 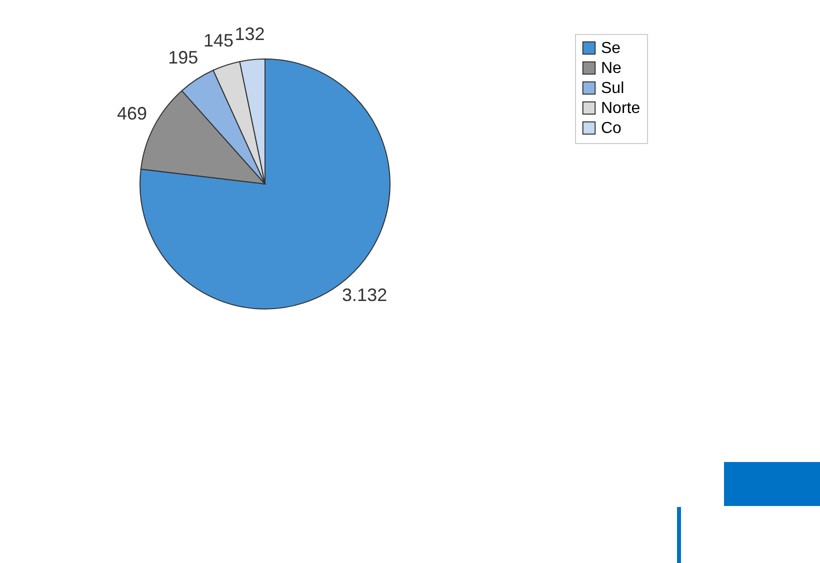 What do you see at coordinates (183, 57) in the screenshot?
I see `data-label: 195` at bounding box center [183, 57].